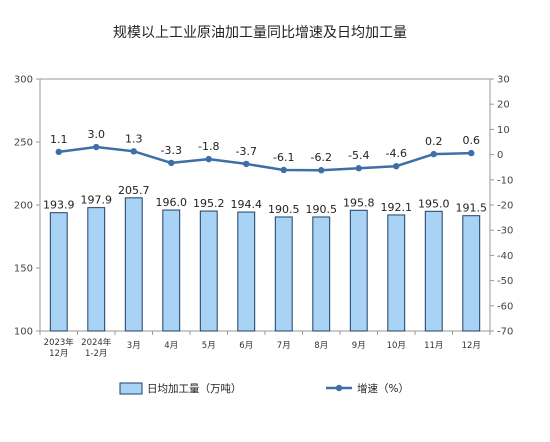 The width and height of the screenshot is (550, 442). Describe the element at coordinates (434, 141) in the screenshot. I see `line-value-label: 0.2` at that location.